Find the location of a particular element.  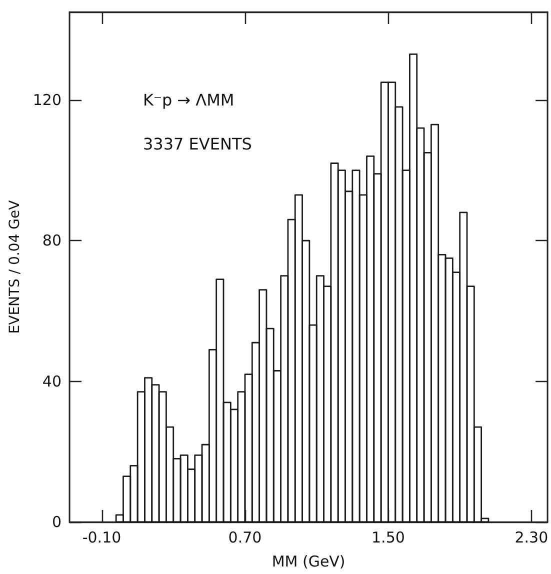

x-tick-label: 1.50 is located at coordinates (388, 537).